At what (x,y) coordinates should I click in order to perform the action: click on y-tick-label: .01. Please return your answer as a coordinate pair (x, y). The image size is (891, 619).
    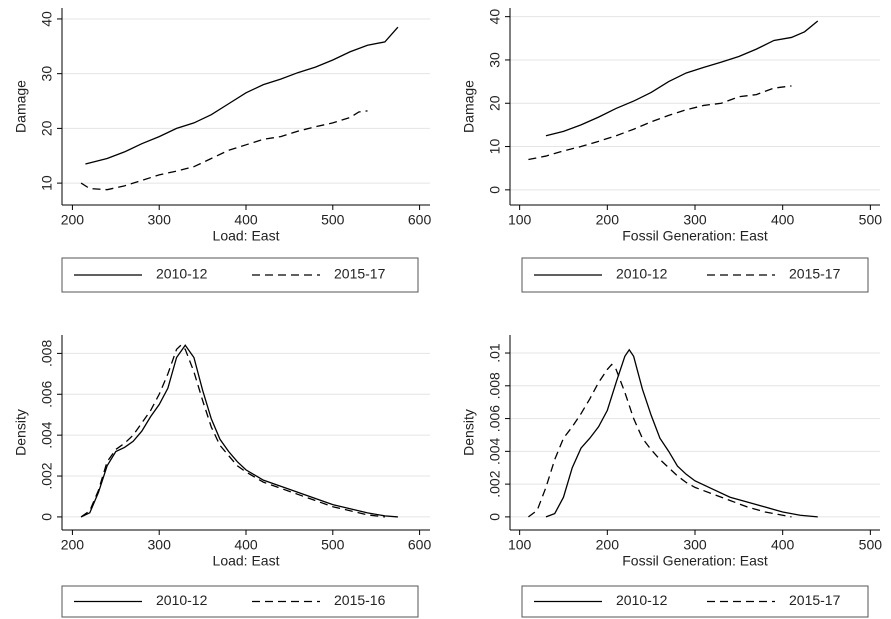
    Looking at the image, I should click on (495, 353).